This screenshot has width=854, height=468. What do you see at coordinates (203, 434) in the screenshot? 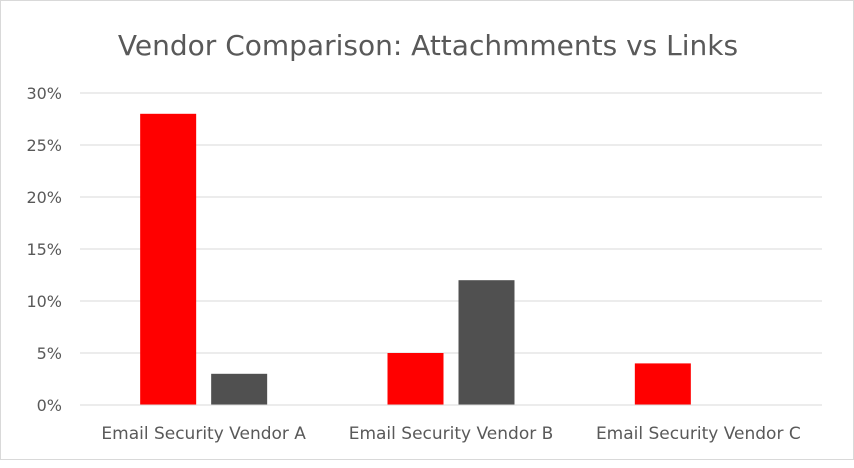
I see `x-category-label: Email Security Vendor A` at bounding box center [203, 434].